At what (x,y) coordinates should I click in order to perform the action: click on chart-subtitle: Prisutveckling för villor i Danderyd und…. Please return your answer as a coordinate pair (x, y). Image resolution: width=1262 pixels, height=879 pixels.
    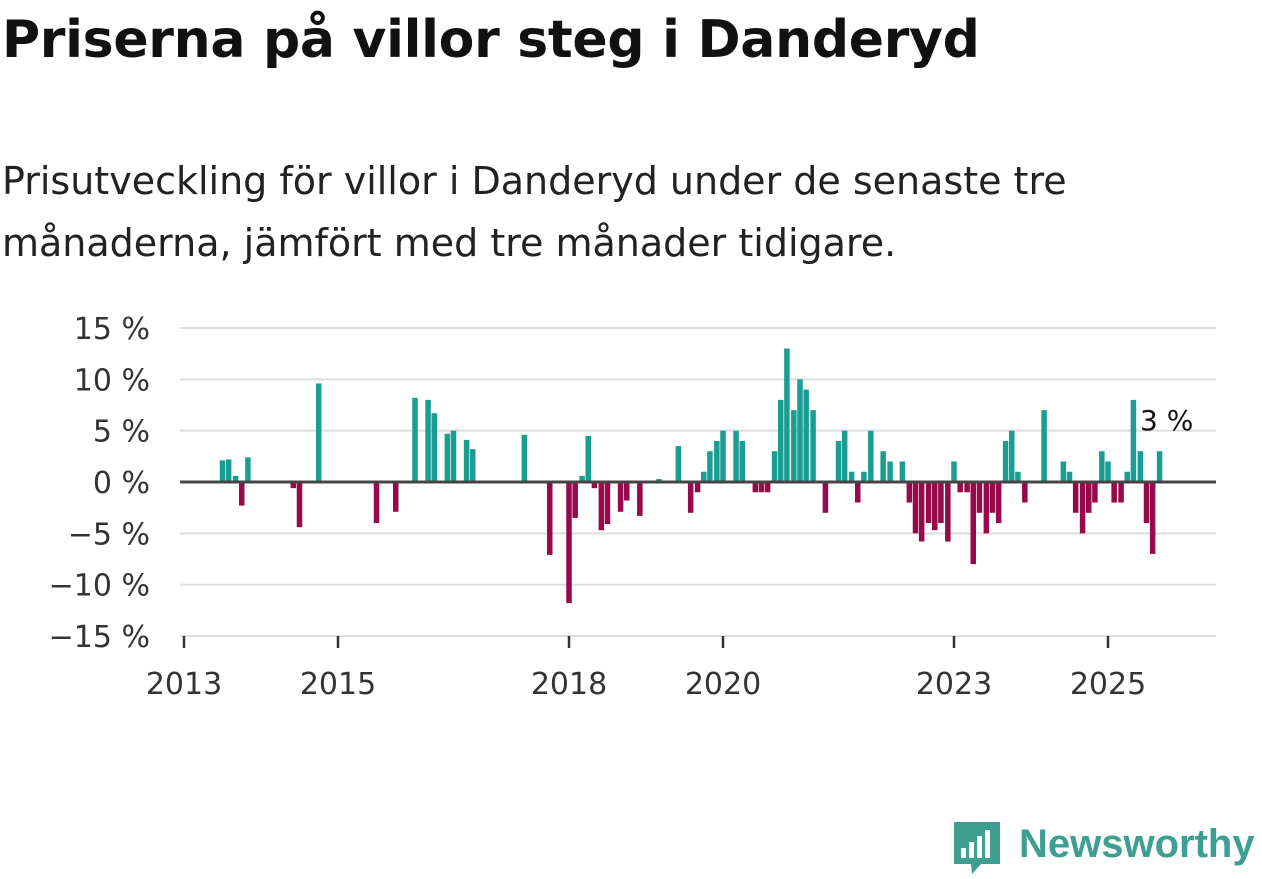
    Looking at the image, I should click on (534, 212).